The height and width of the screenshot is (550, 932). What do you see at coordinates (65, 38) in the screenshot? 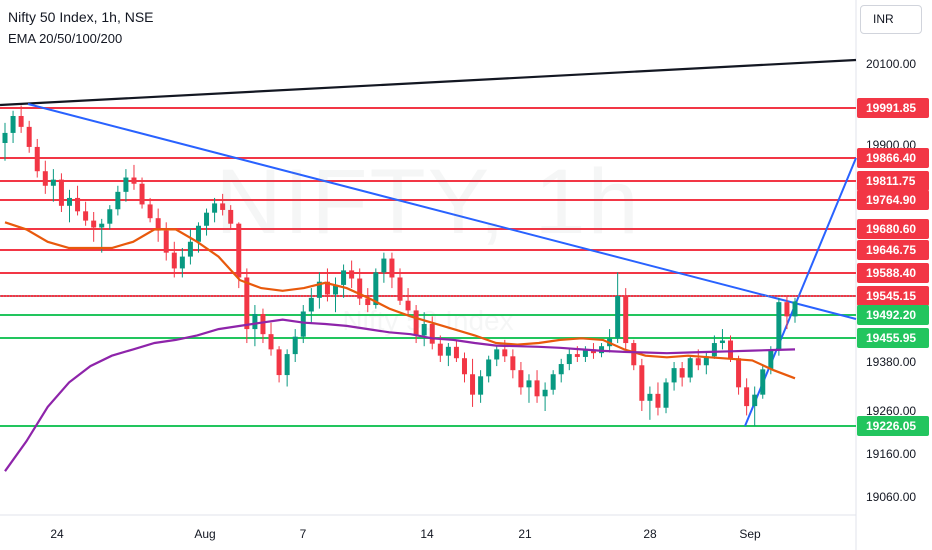
I see `indicator-legend: EMA 20/50/100/200` at bounding box center [65, 38].